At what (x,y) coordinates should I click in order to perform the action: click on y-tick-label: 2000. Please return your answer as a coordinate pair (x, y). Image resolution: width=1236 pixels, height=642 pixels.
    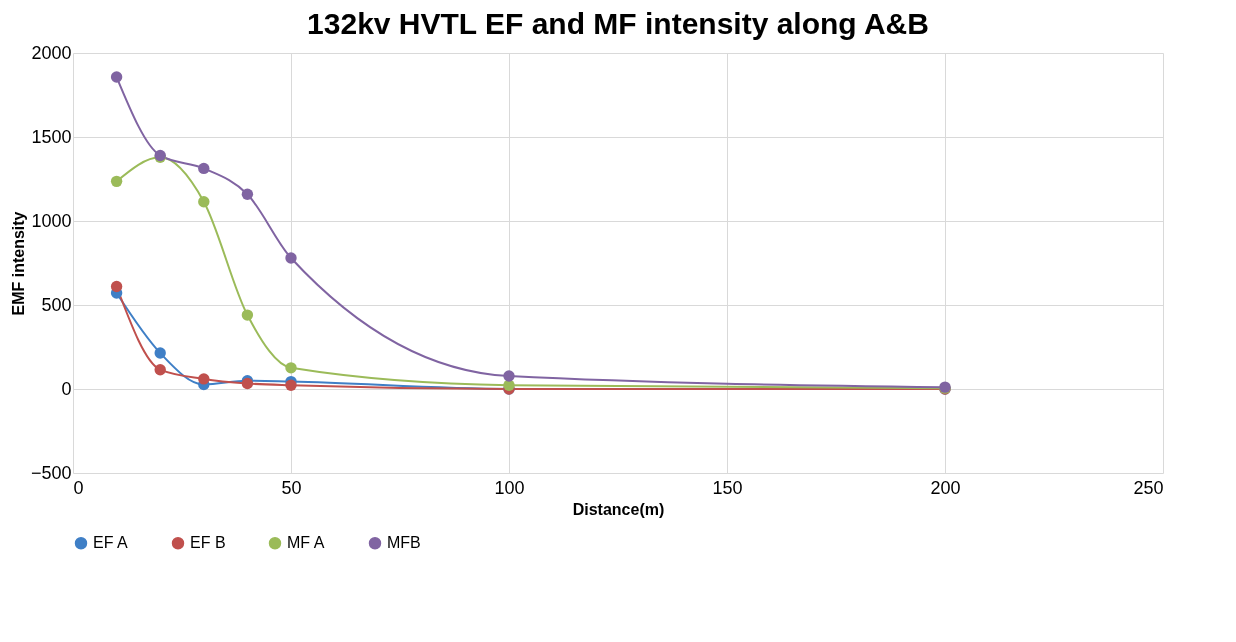
    Looking at the image, I should click on (51, 52).